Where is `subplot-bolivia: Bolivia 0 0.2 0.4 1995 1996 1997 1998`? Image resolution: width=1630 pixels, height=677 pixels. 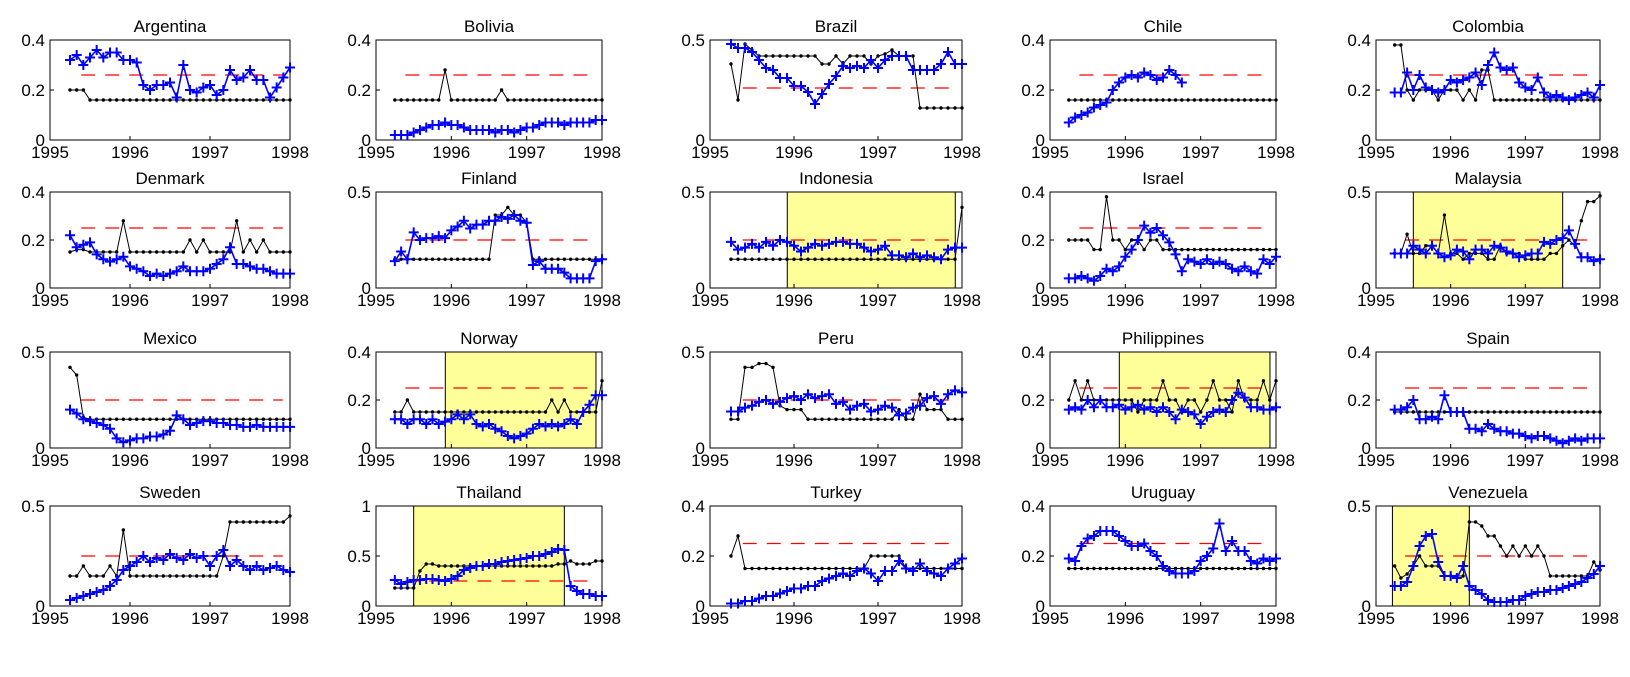
subplot-bolivia: Bolivia 0 0.2 0.4 1995 1996 1997 1998 is located at coordinates (484, 89).